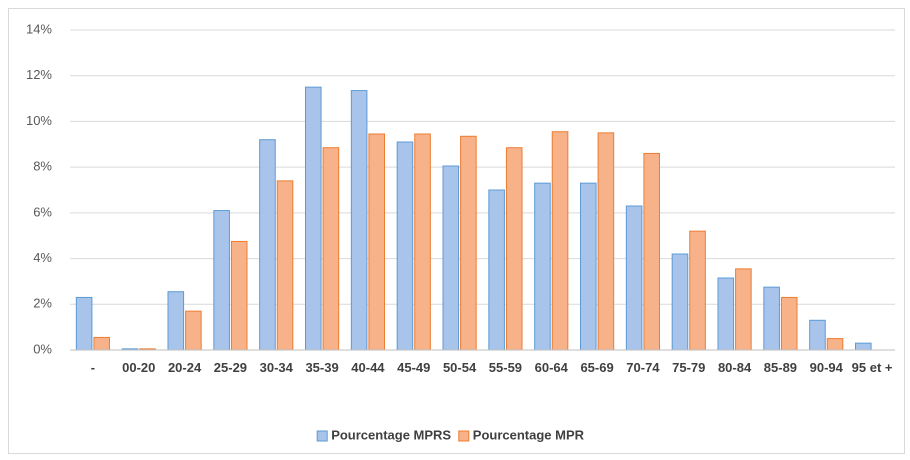 Image resolution: width=910 pixels, height=460 pixels. Describe the element at coordinates (872, 367) in the screenshot. I see `x-tick-label: 95 et +` at that location.